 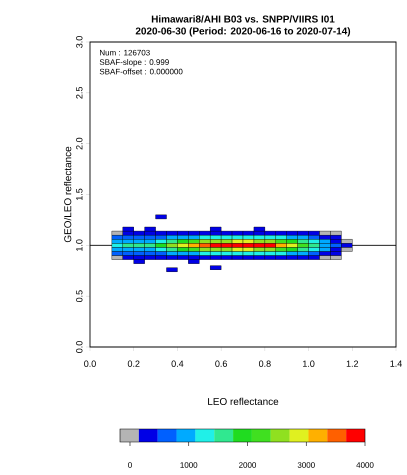 I want to click on x-tick-label: 0.4, so click(x=178, y=363).